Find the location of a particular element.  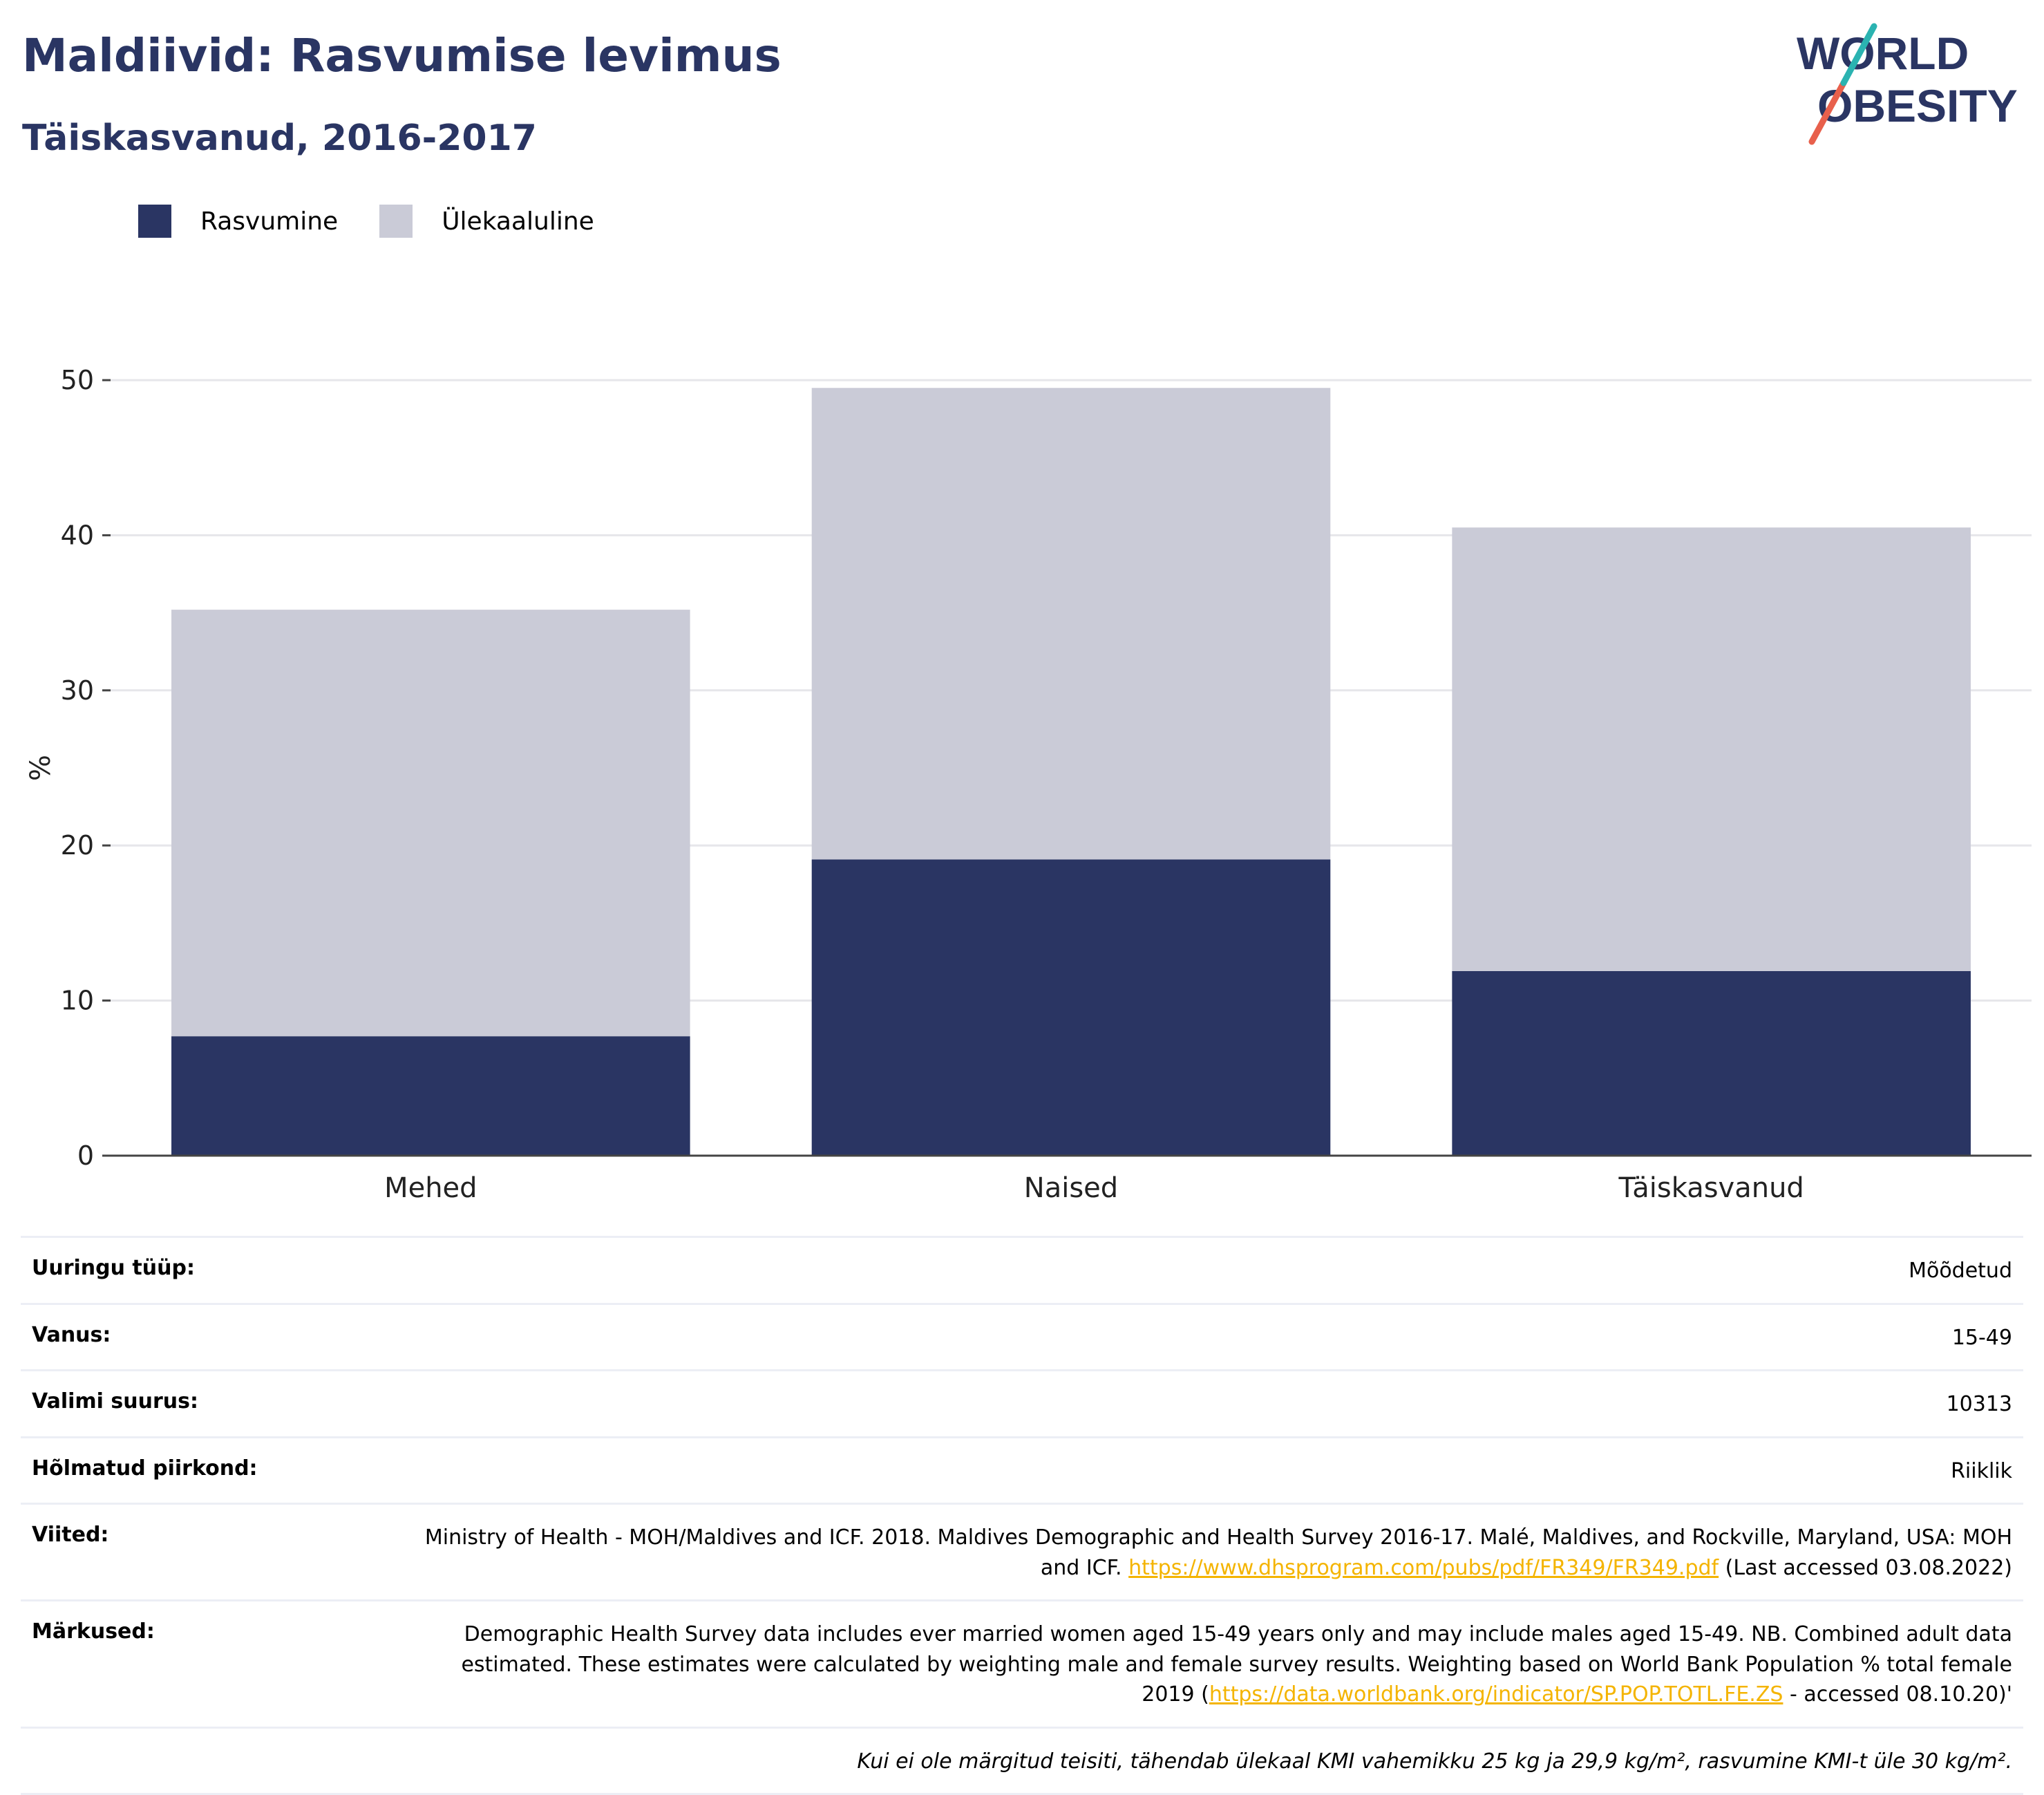

logo-line-1: WORLD is located at coordinates (1883, 53).